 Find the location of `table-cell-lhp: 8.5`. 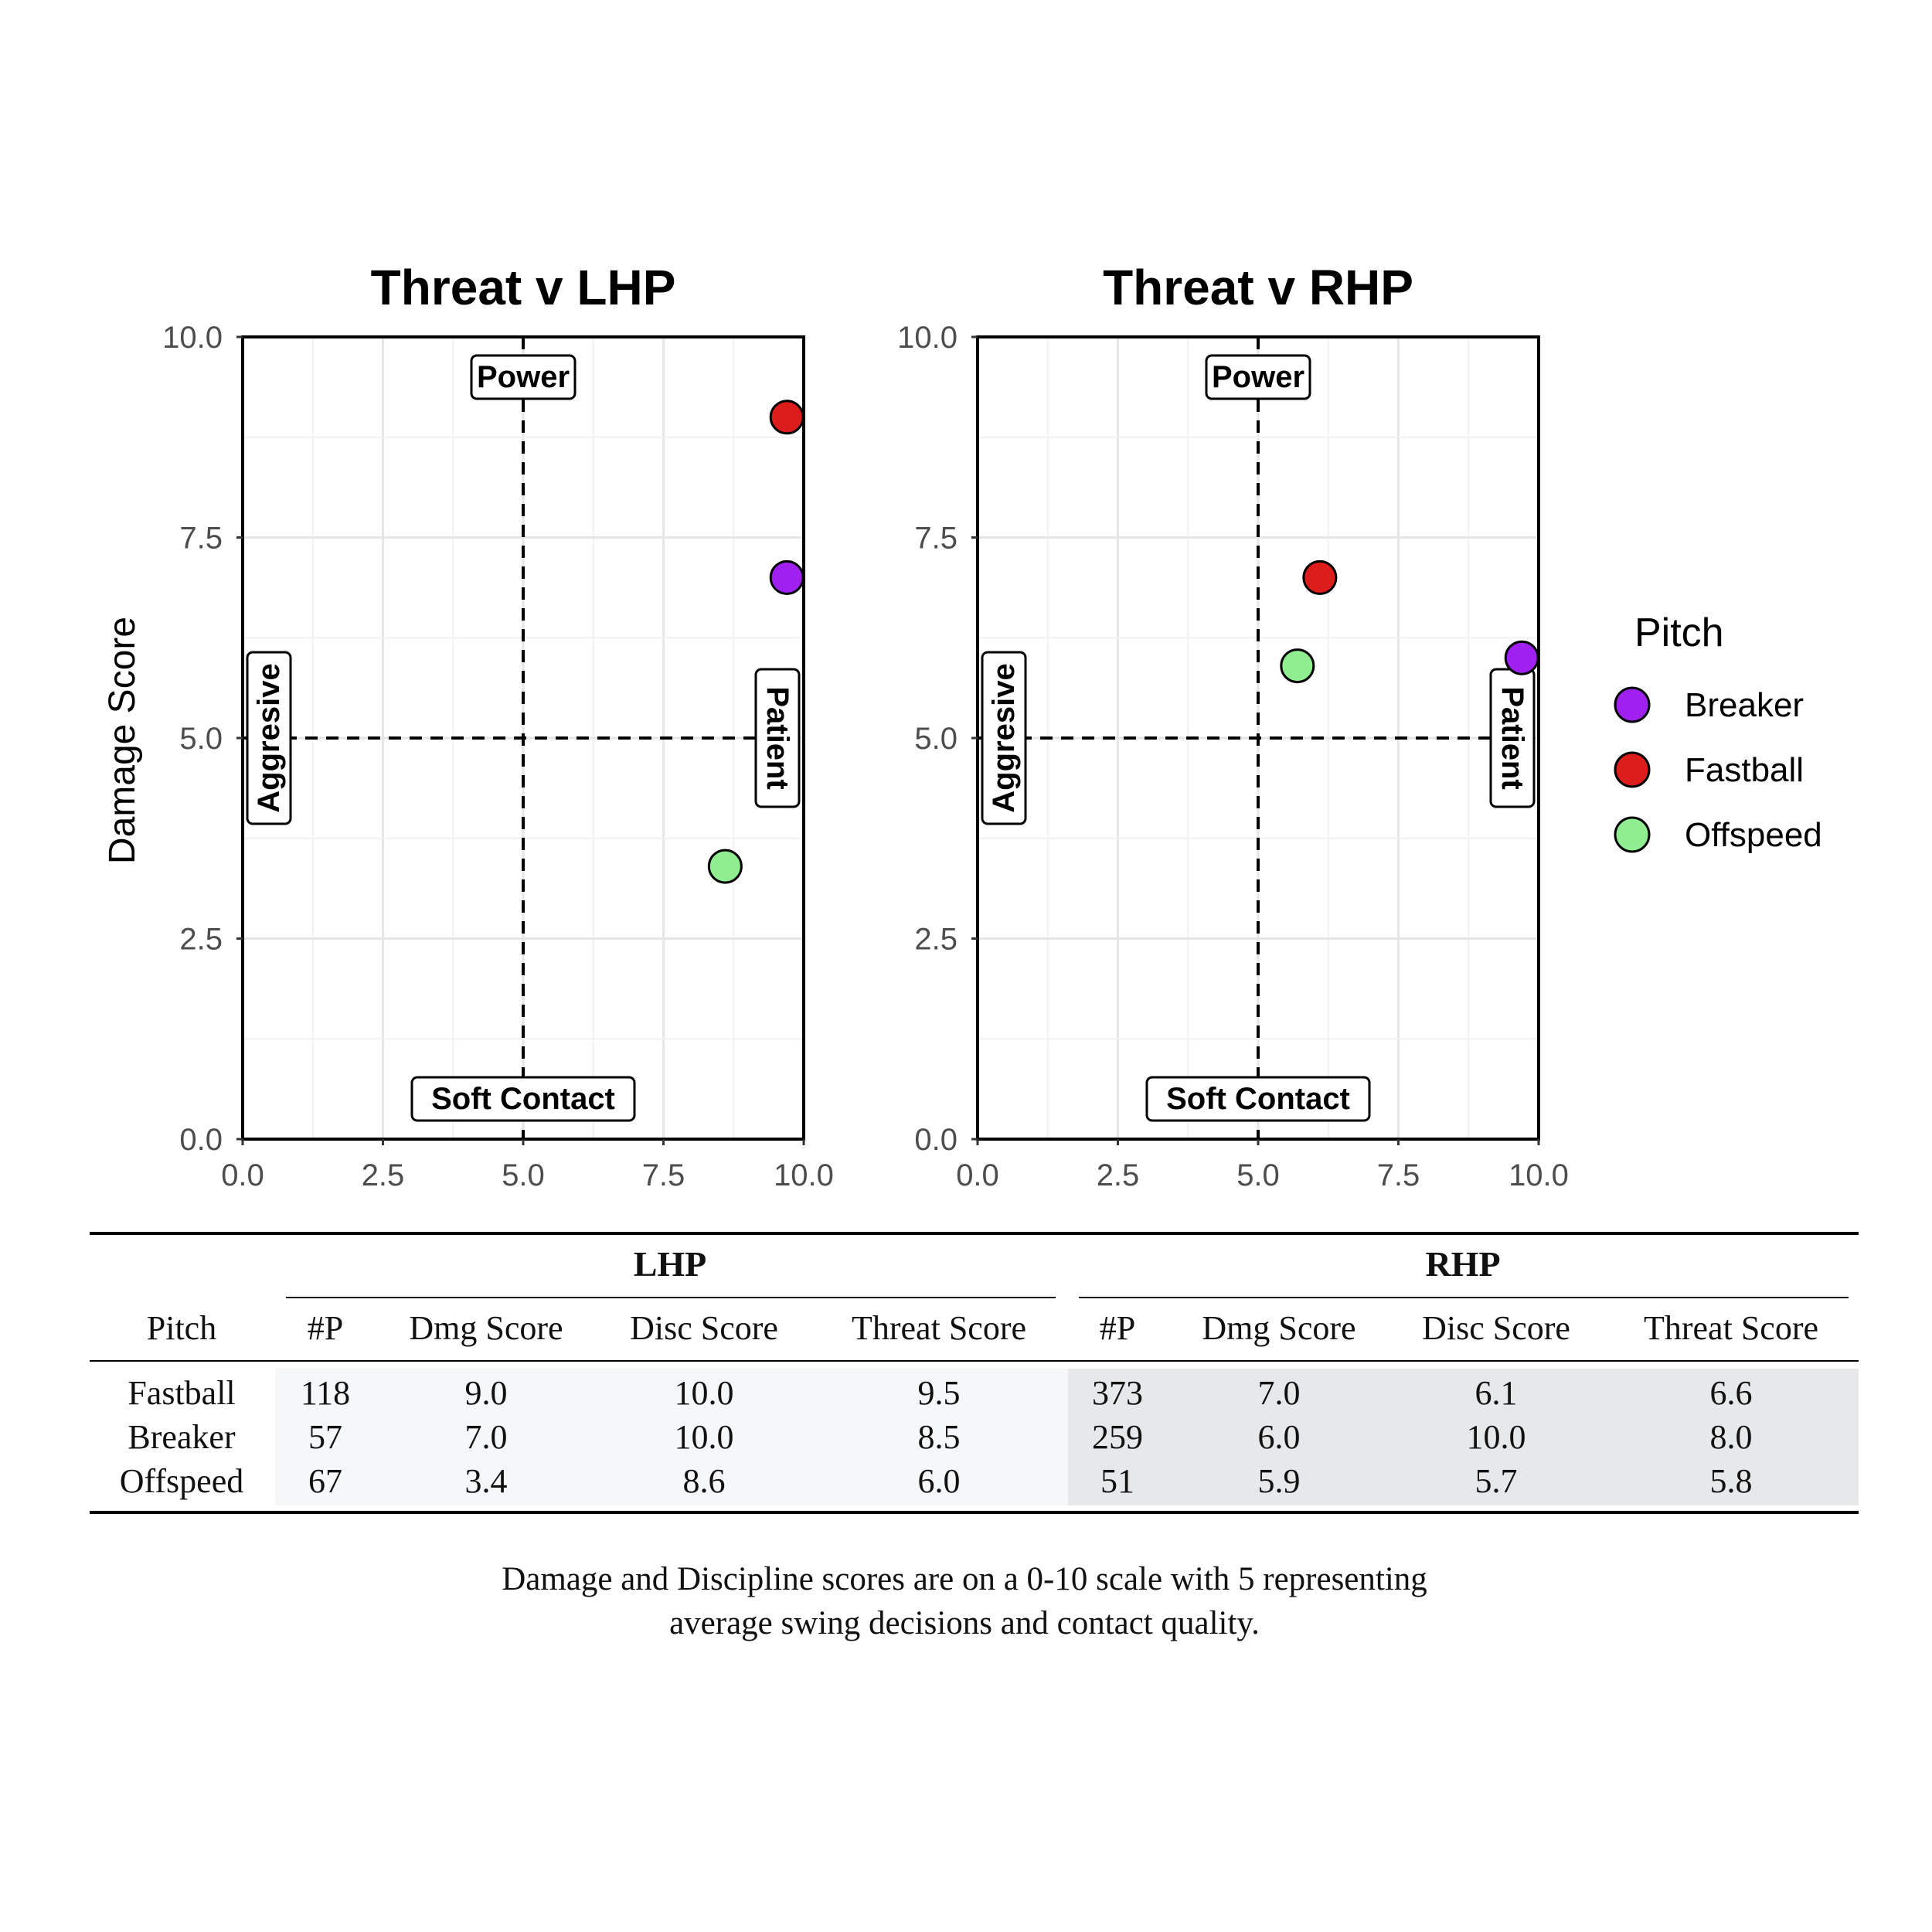

table-cell-lhp: 8.5 is located at coordinates (940, 1437).